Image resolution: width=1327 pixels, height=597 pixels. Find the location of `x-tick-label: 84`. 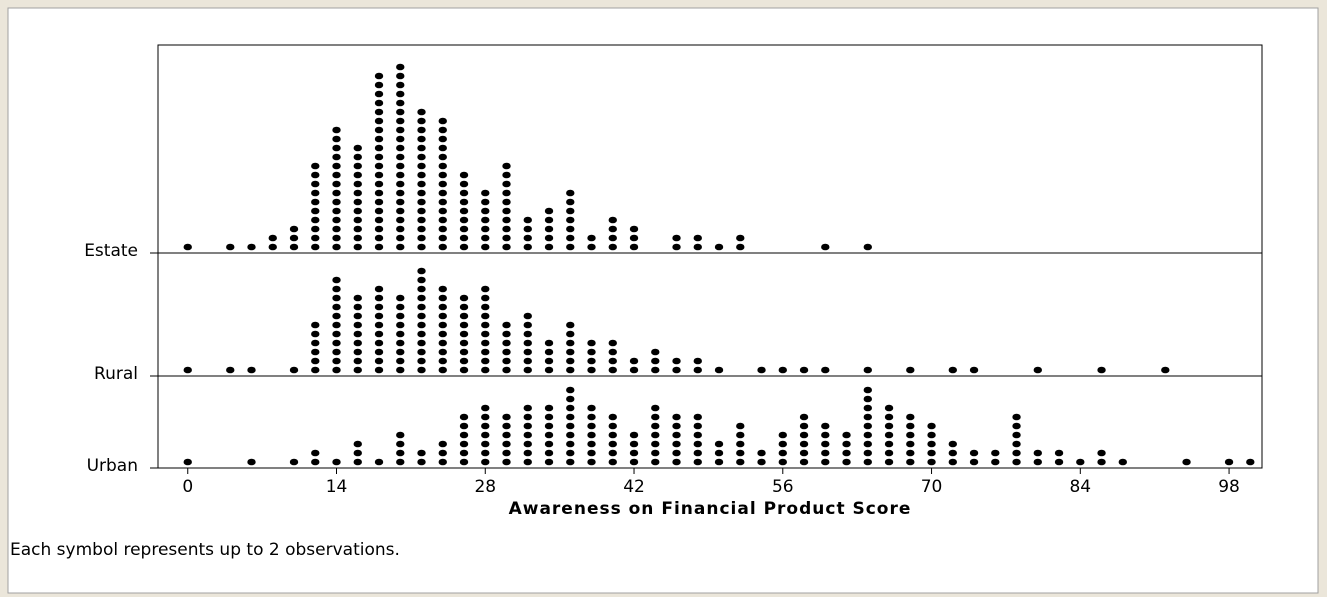

x-tick-label: 84 is located at coordinates (1080, 487).